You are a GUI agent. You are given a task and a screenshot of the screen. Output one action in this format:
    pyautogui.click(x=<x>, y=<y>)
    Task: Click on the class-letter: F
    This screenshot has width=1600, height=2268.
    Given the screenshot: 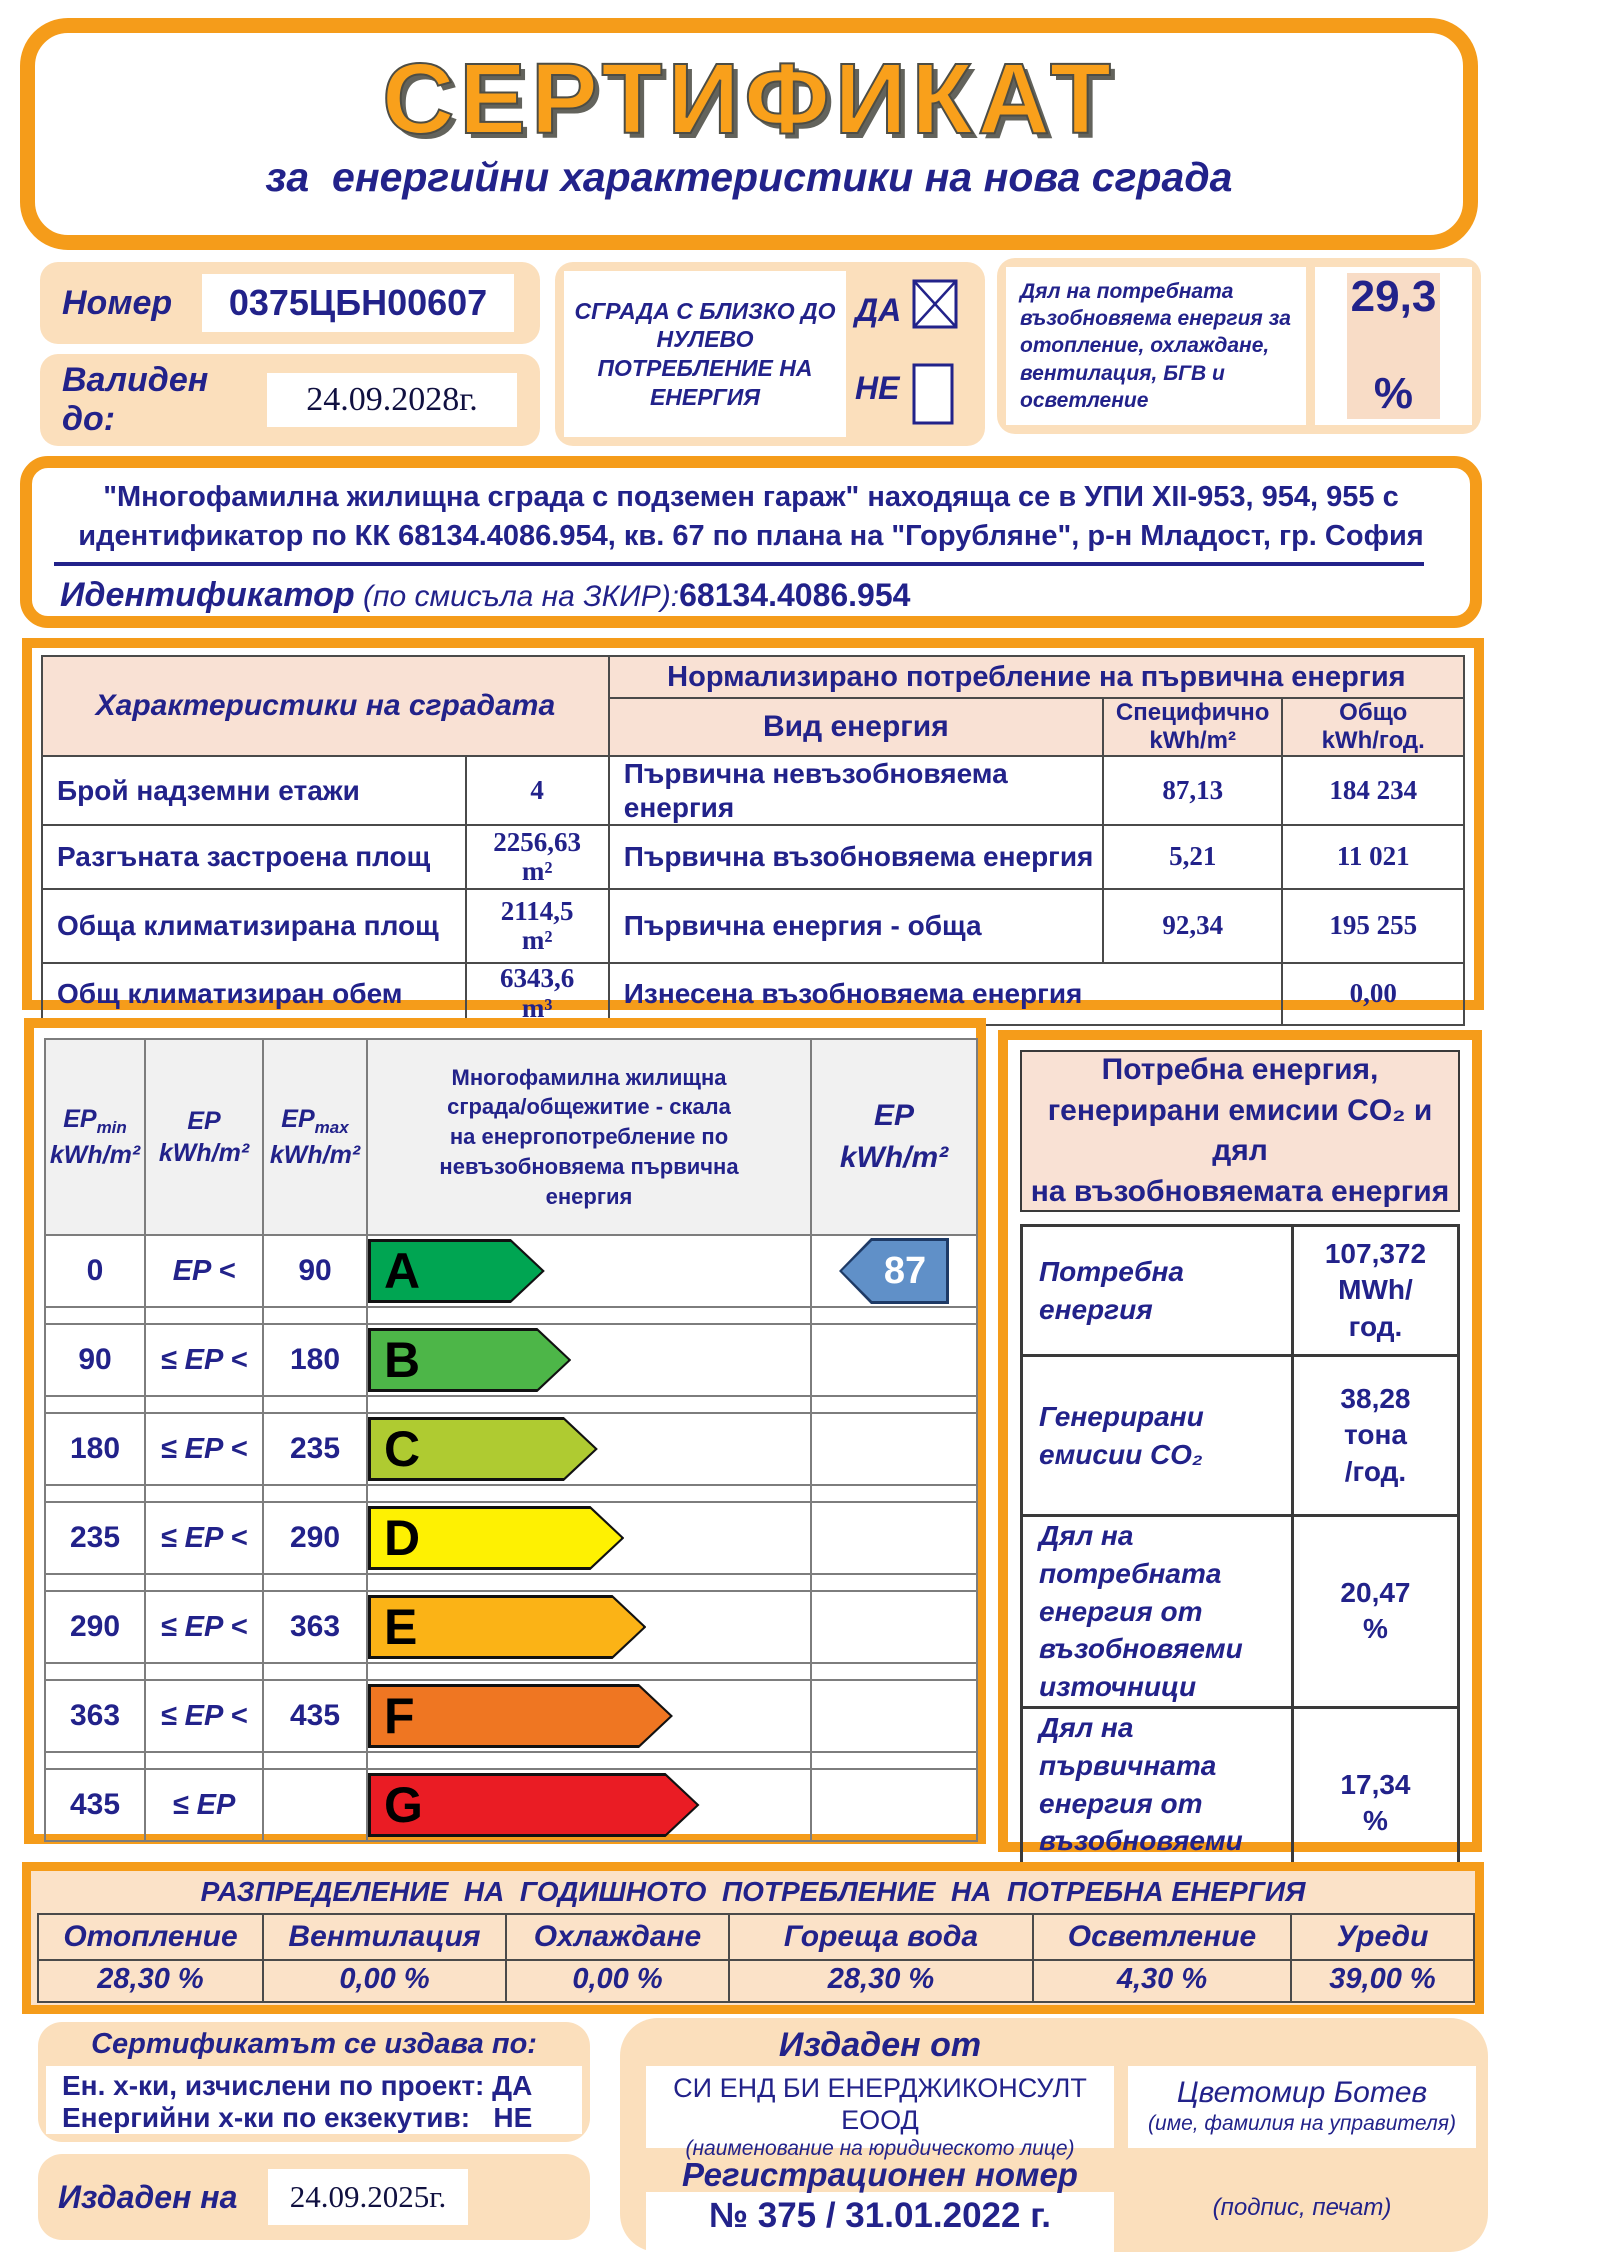 What is the action you would take?
    pyautogui.click(x=399, y=1716)
    